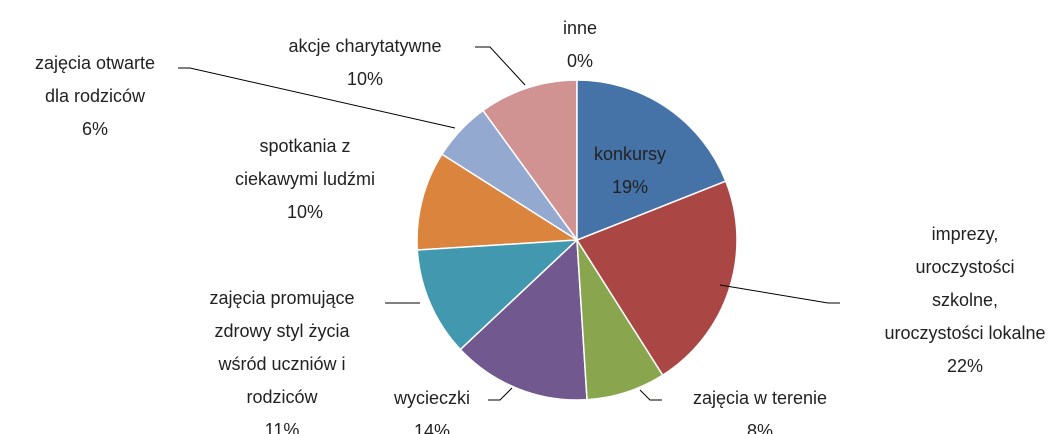  What do you see at coordinates (965, 366) in the screenshot?
I see `percent-label: 22%` at bounding box center [965, 366].